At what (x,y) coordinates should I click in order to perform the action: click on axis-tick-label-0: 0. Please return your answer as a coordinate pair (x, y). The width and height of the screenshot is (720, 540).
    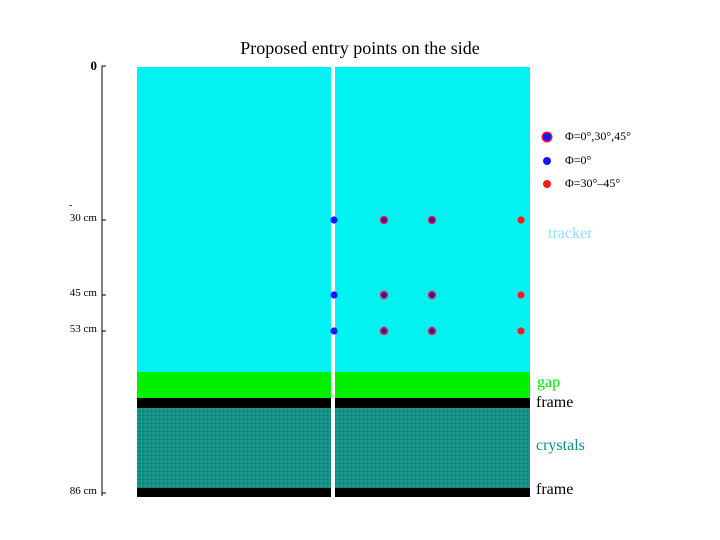
    Looking at the image, I should click on (94, 65).